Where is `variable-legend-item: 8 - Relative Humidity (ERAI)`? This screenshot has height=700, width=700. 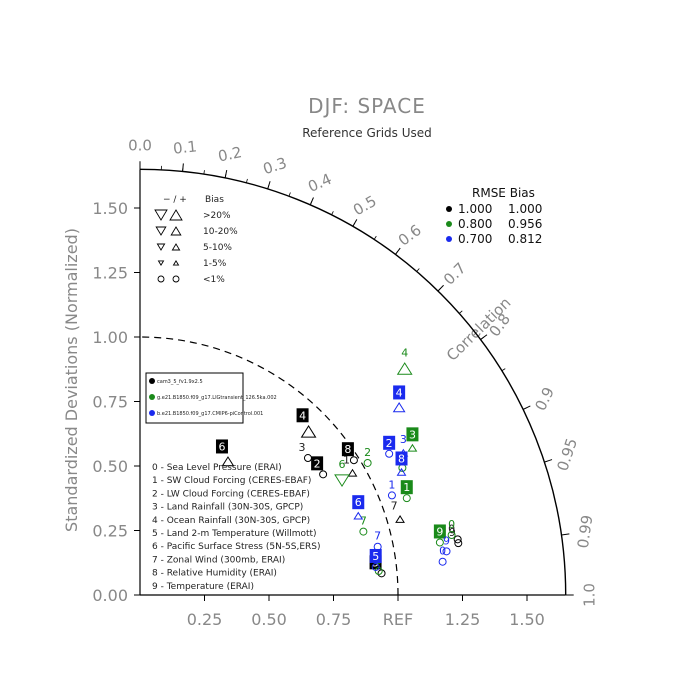 variable-legend-item: 8 - Relative Humidity (ERAI) is located at coordinates (214, 574).